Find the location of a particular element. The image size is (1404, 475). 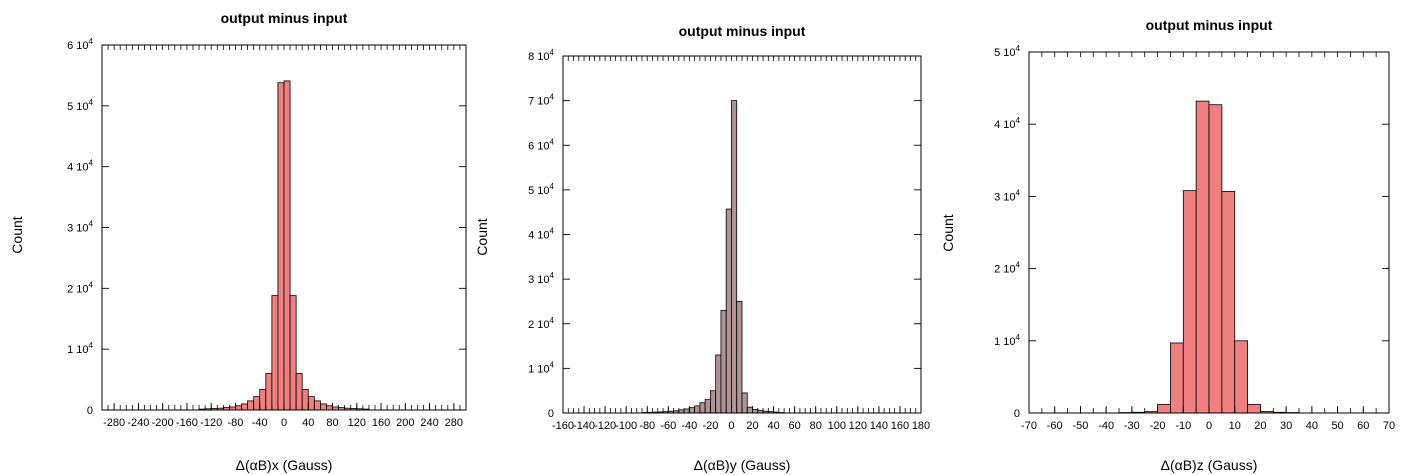

x-tick-label: 30 is located at coordinates (1286, 426).